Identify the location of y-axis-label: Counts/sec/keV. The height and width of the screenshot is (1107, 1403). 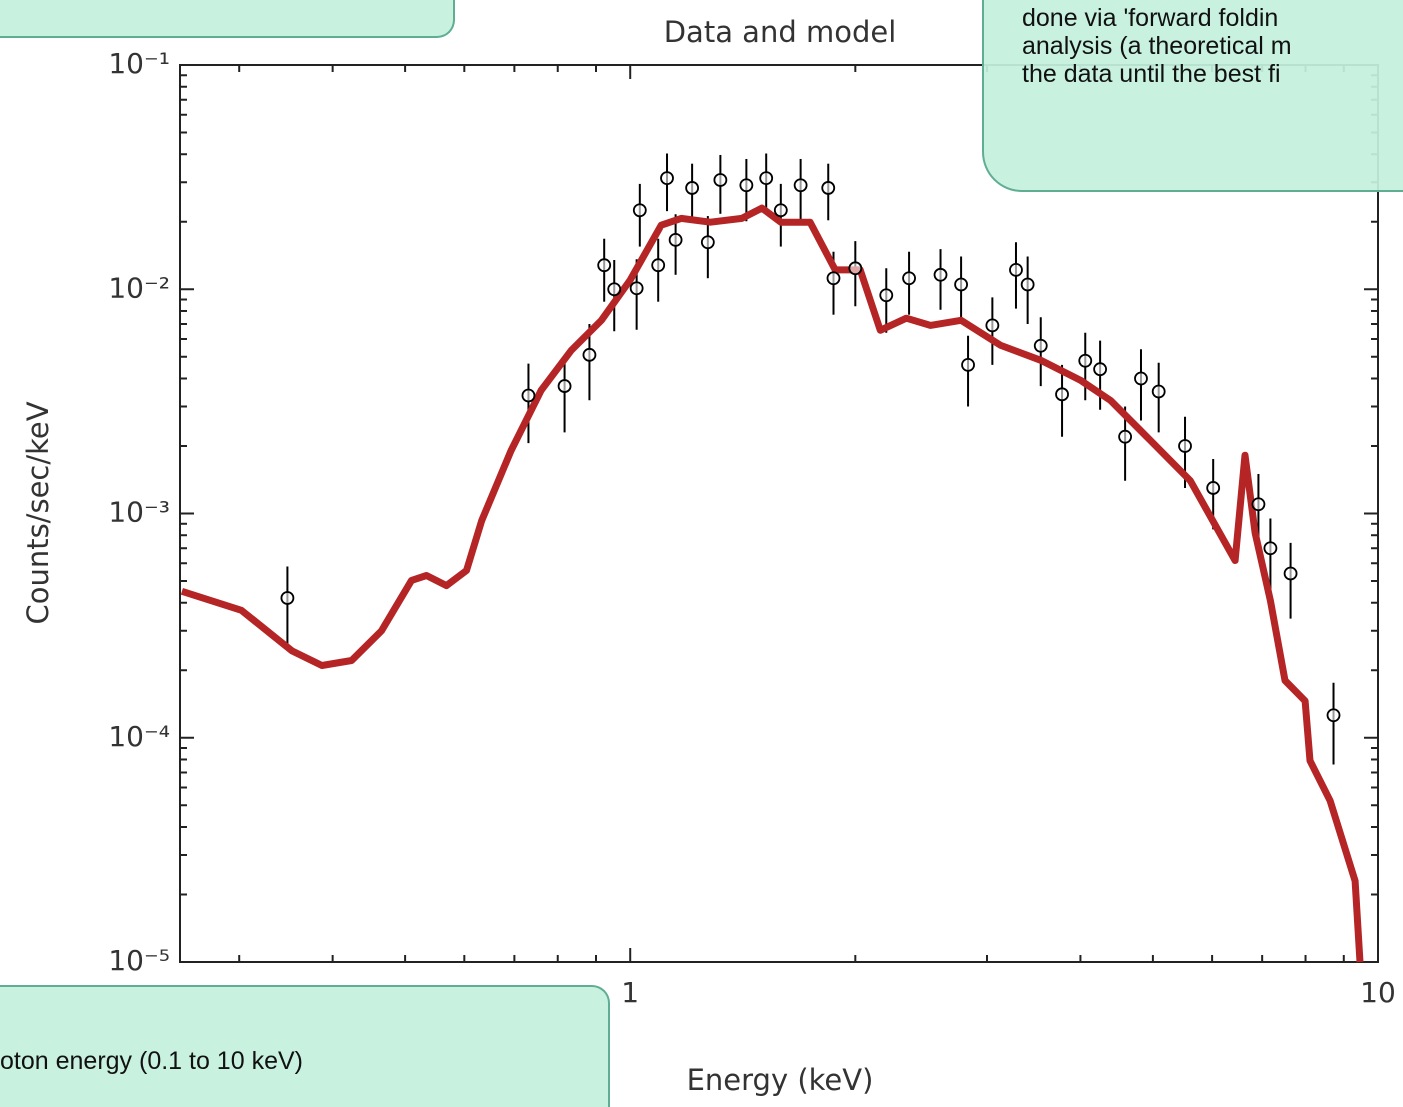
(38, 512).